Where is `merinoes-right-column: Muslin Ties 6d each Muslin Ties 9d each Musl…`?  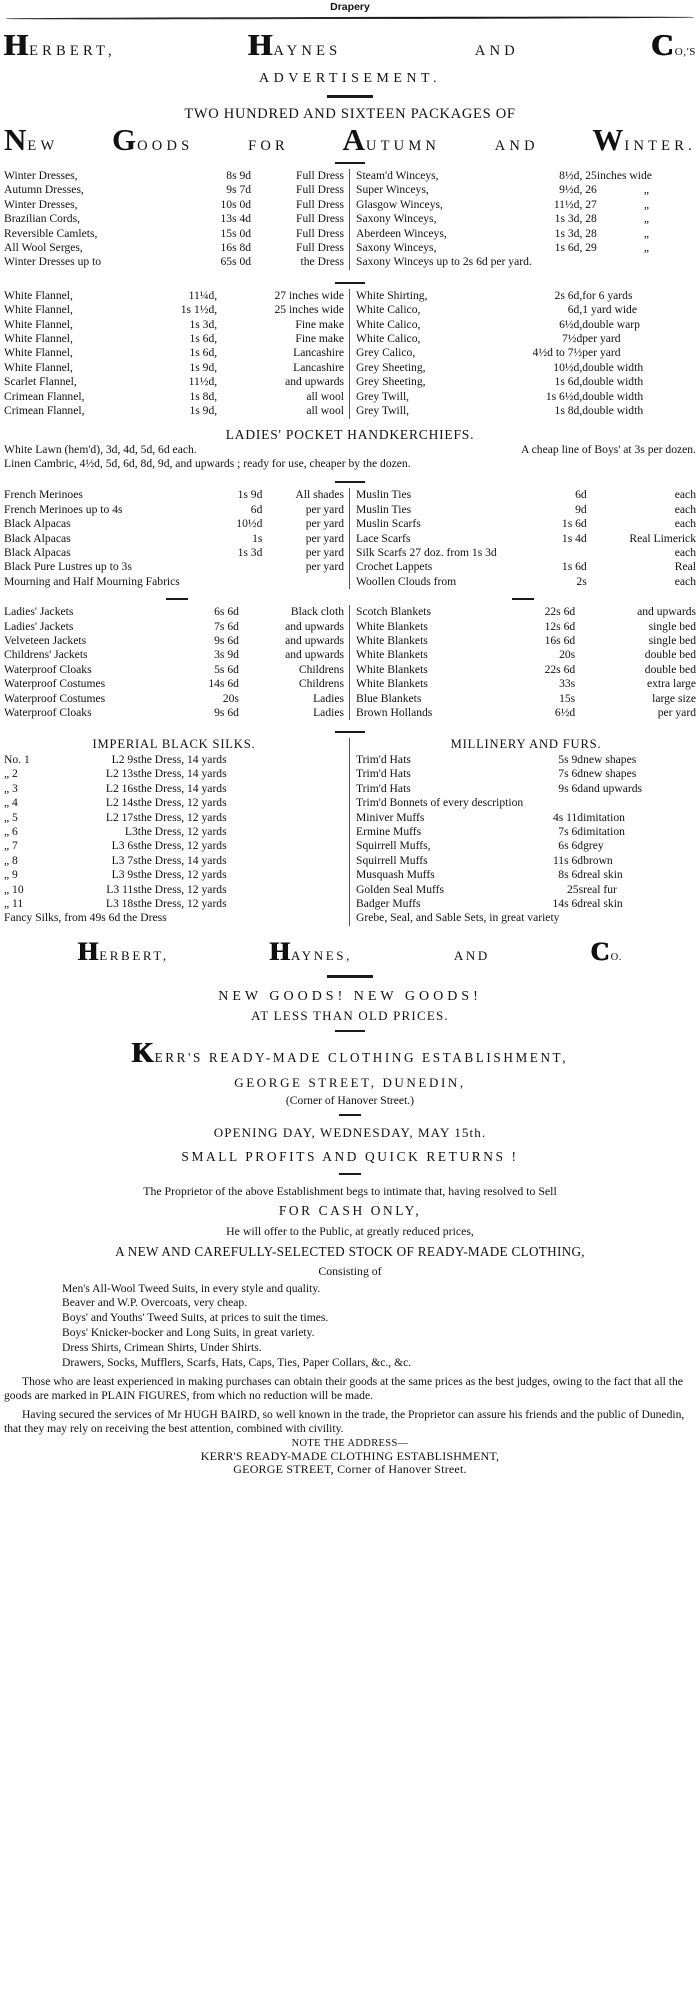
merinoes-right-column: Muslin Ties 6d each Muslin Ties 9d each Musl… is located at coordinates (523, 538).